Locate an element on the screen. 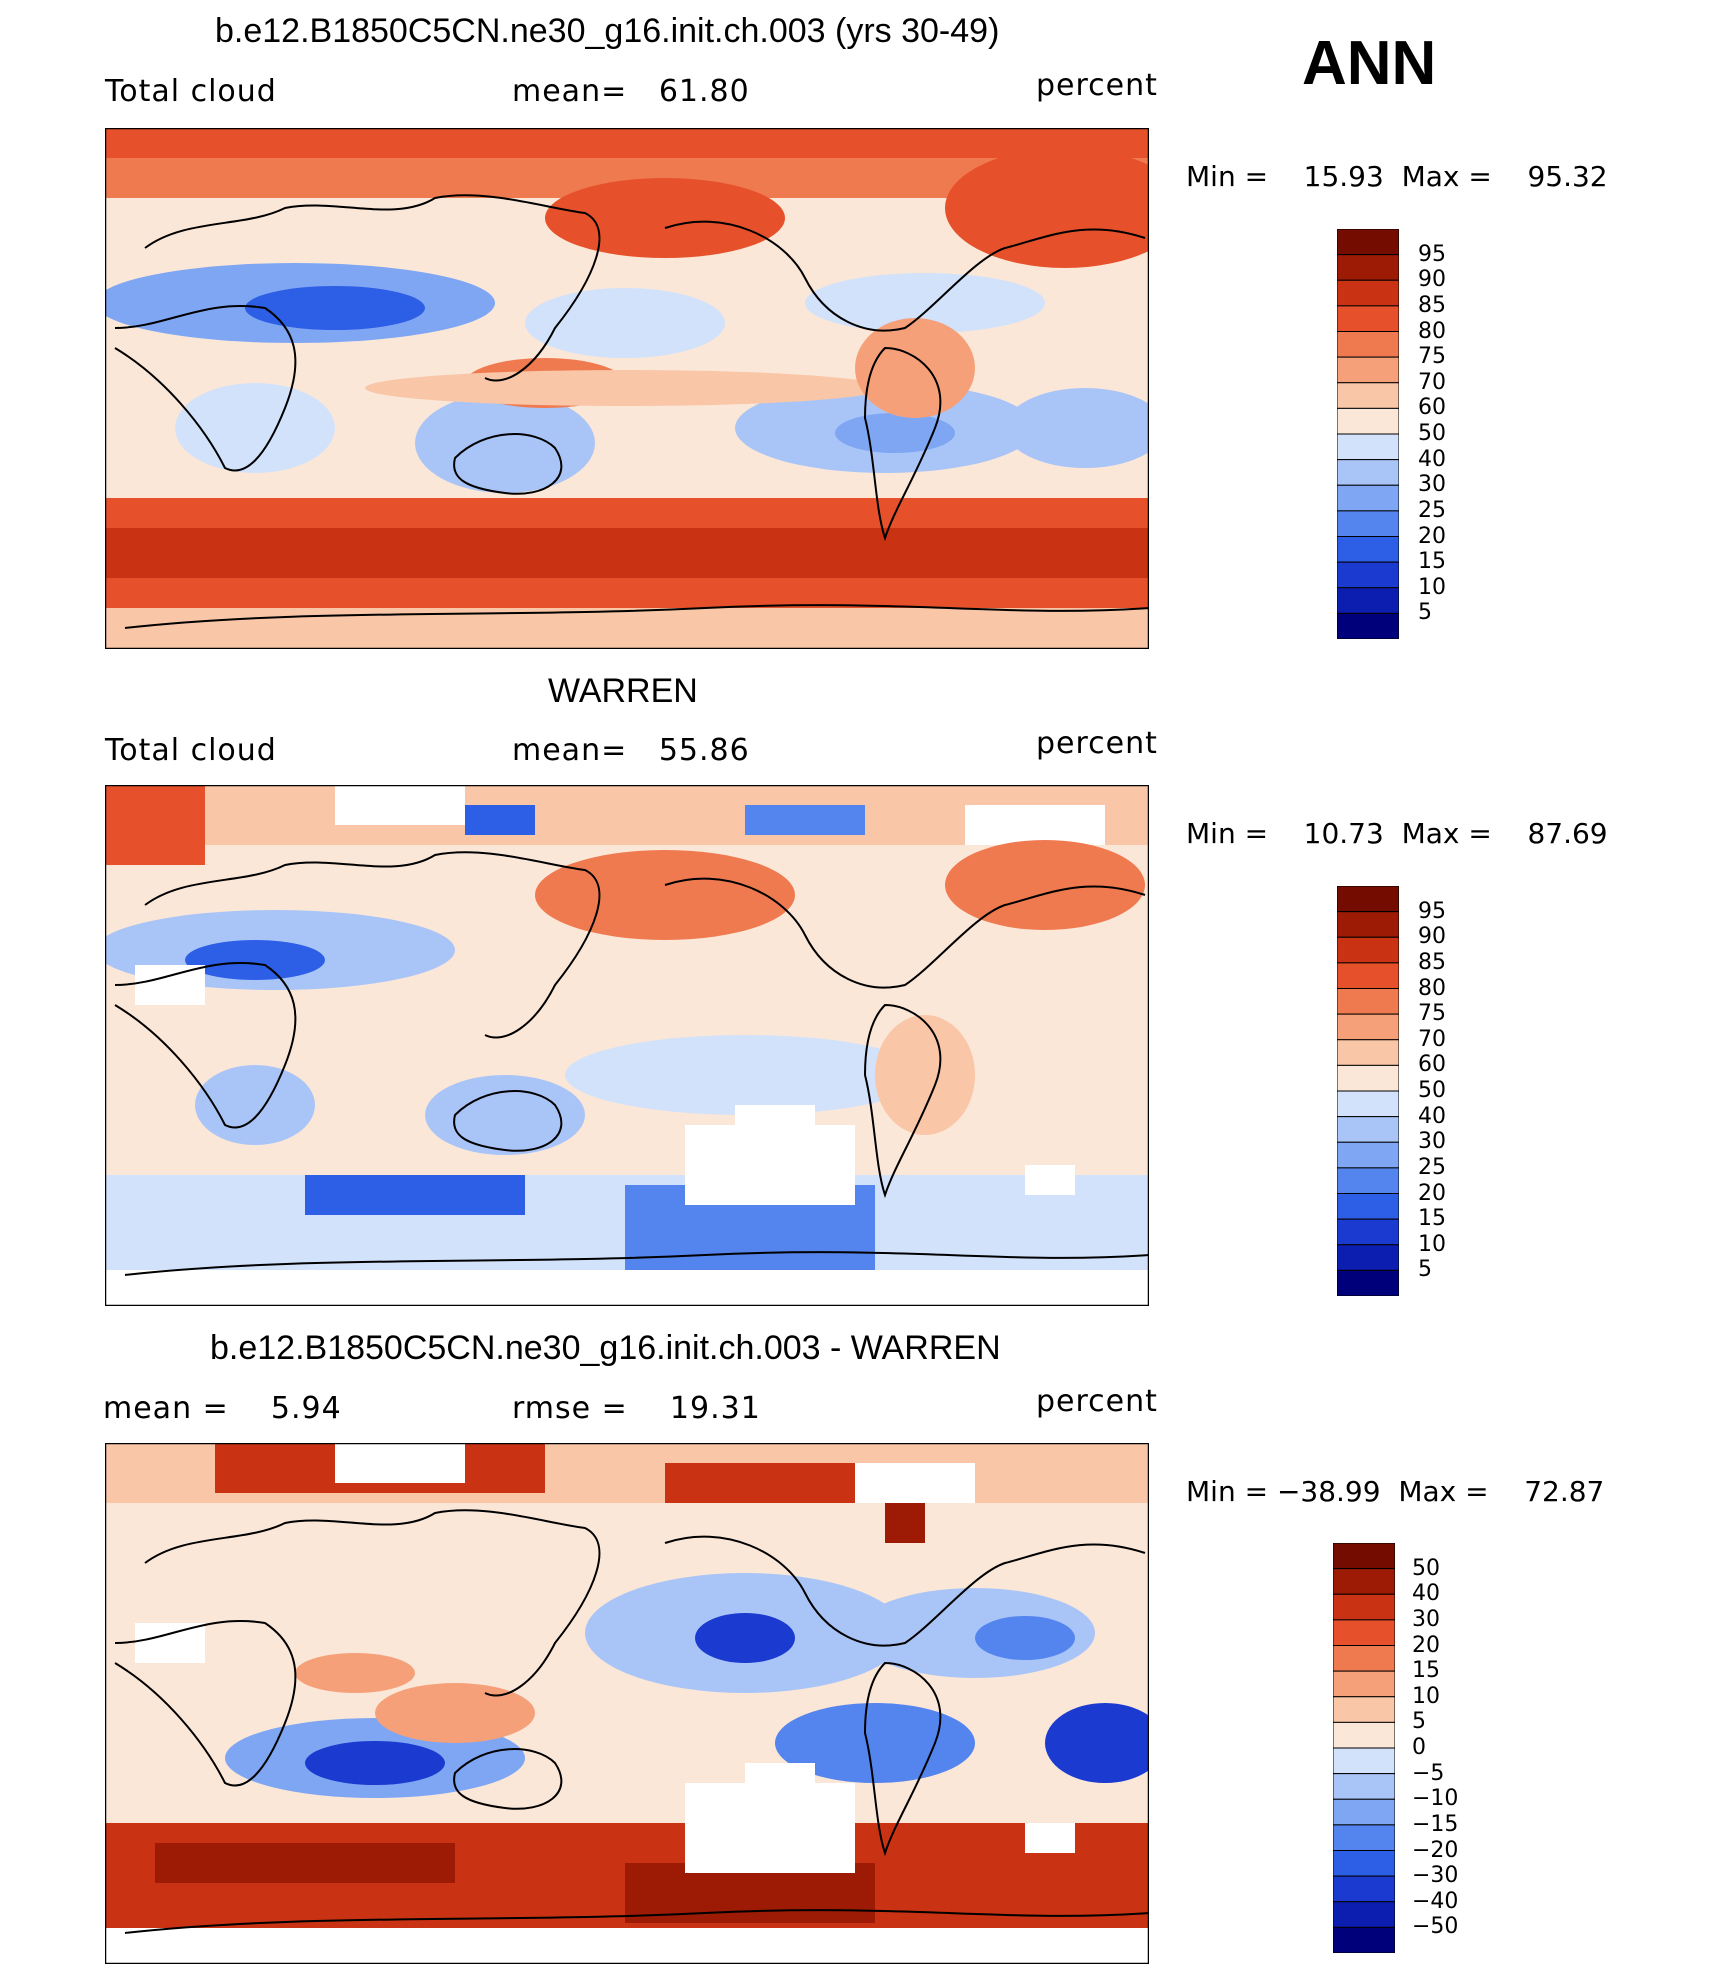 The width and height of the screenshot is (1710, 1975). panel-1-colorbar is located at coordinates (1368, 434).